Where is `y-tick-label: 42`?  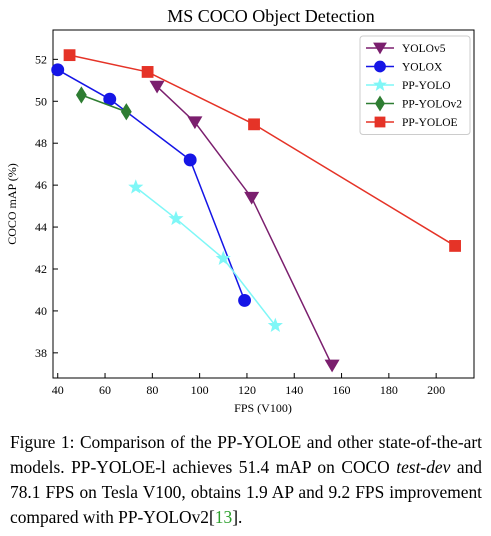 y-tick-label: 42 is located at coordinates (41, 269).